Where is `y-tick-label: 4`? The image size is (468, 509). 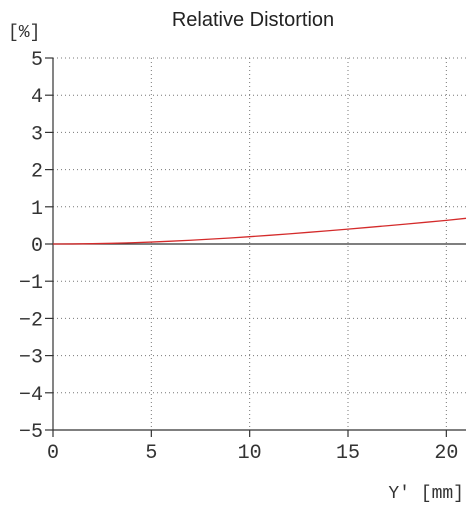
y-tick-label: 4 is located at coordinates (37, 97).